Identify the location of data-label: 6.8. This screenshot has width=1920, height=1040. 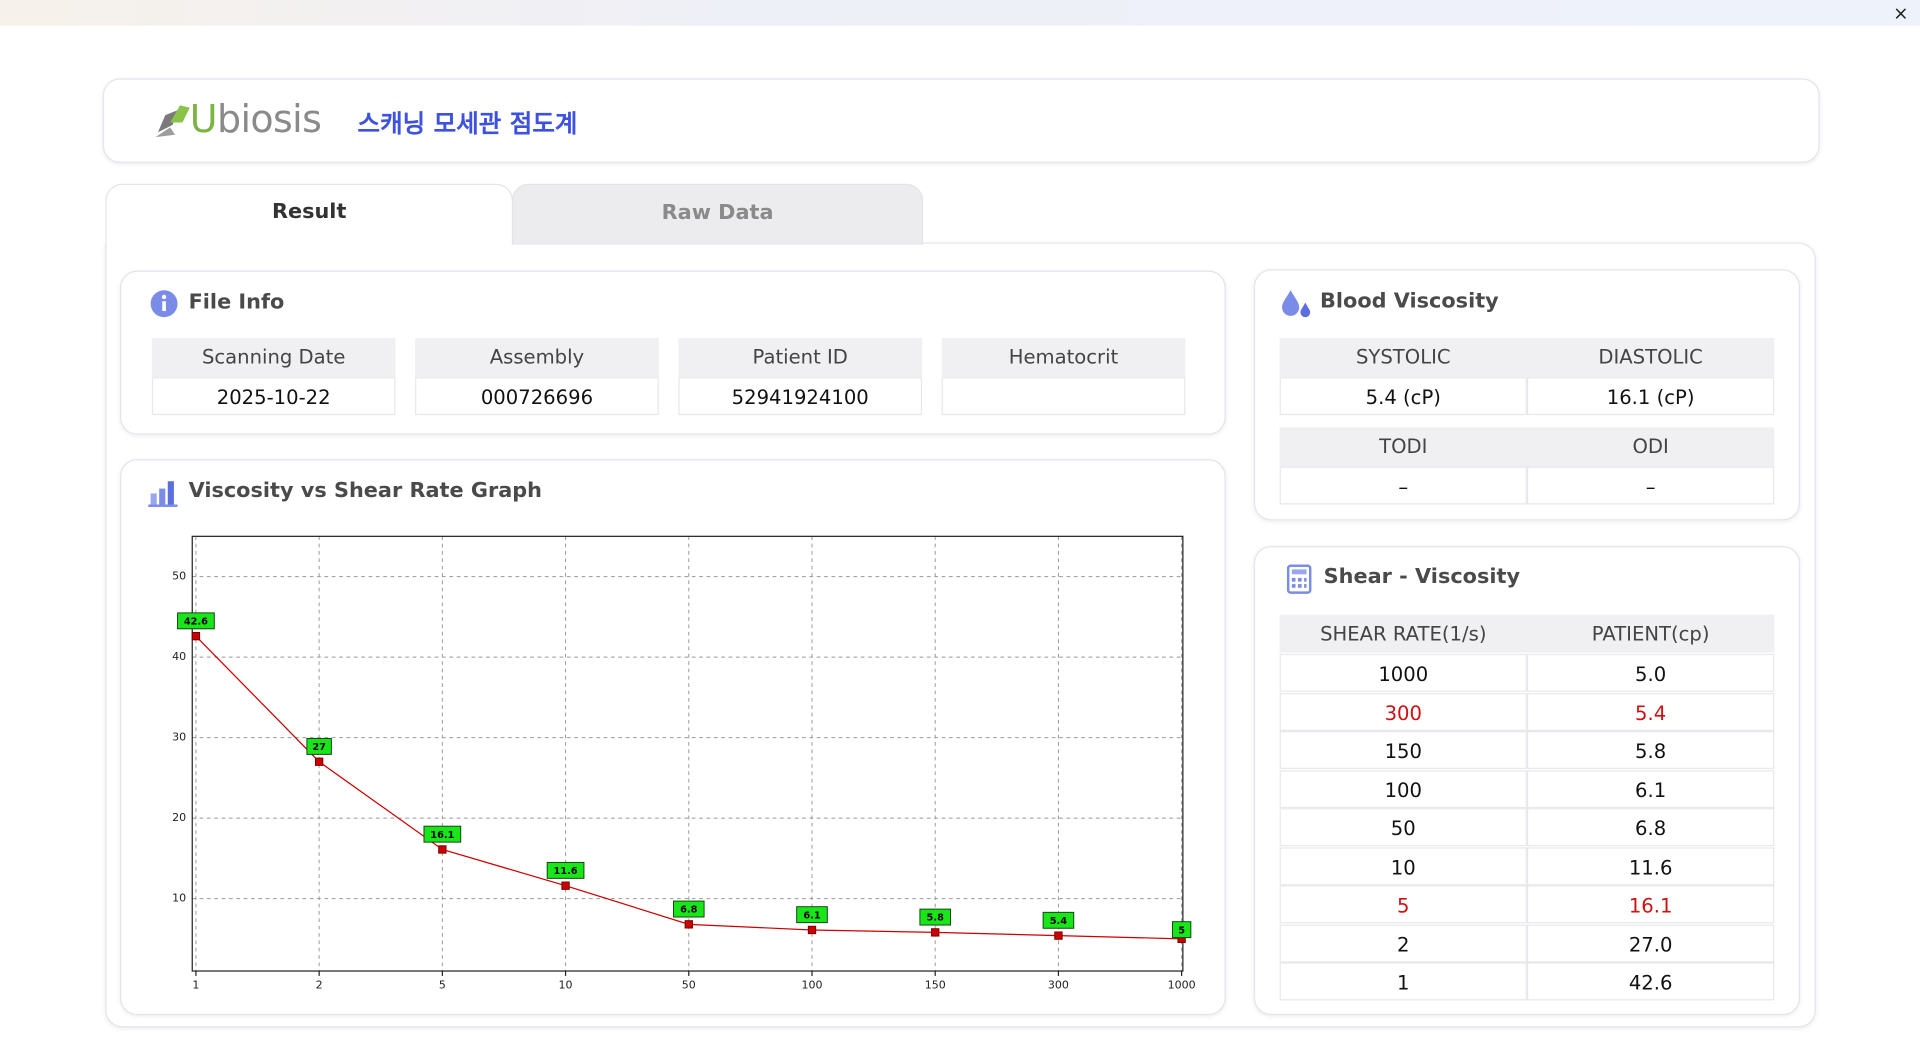
(689, 910).